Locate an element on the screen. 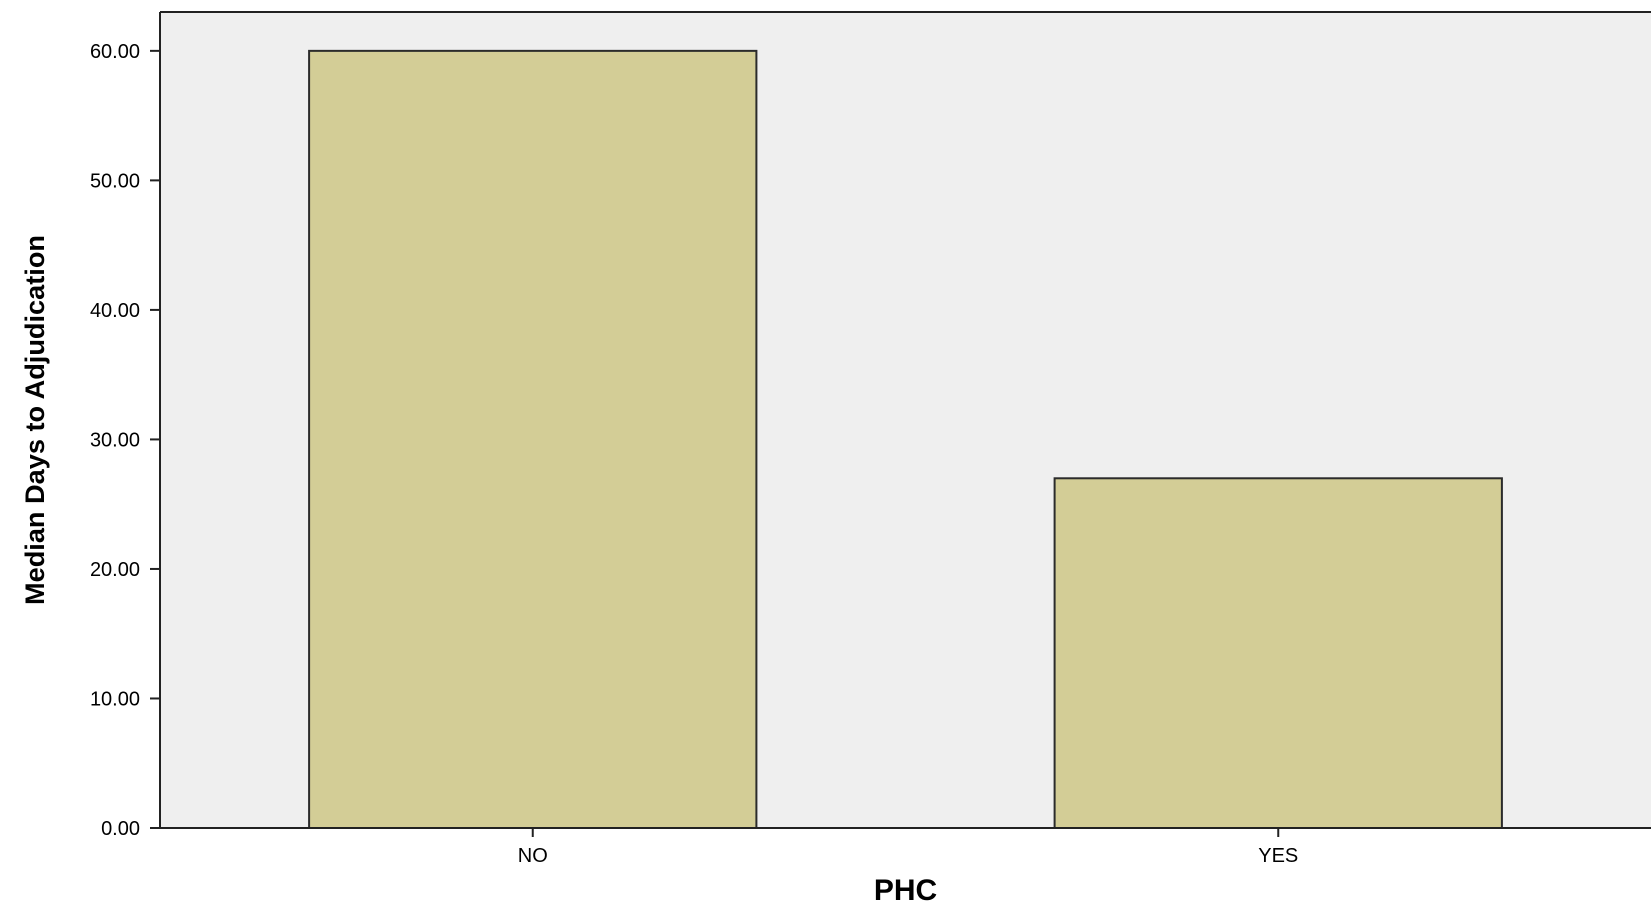 This screenshot has width=1651, height=910. y-tick-label: 50.00 is located at coordinates (115, 181).